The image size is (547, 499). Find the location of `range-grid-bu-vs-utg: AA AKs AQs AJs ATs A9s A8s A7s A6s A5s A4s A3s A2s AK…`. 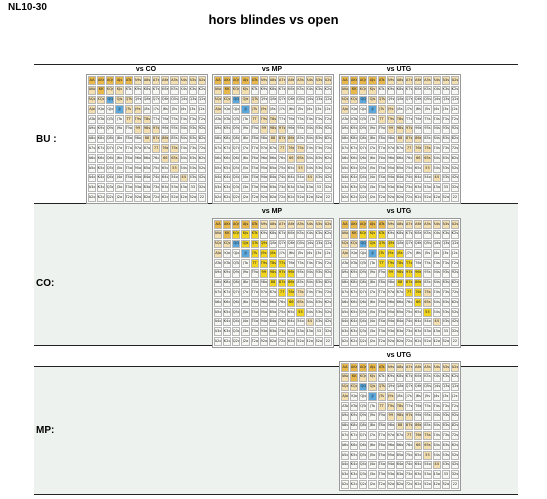

range-grid-bu-vs-utg: AA AKs AQs AJs ATs A9s A8s A7s A6s A5s A4s A3s A2s AK… is located at coordinates (400, 139).